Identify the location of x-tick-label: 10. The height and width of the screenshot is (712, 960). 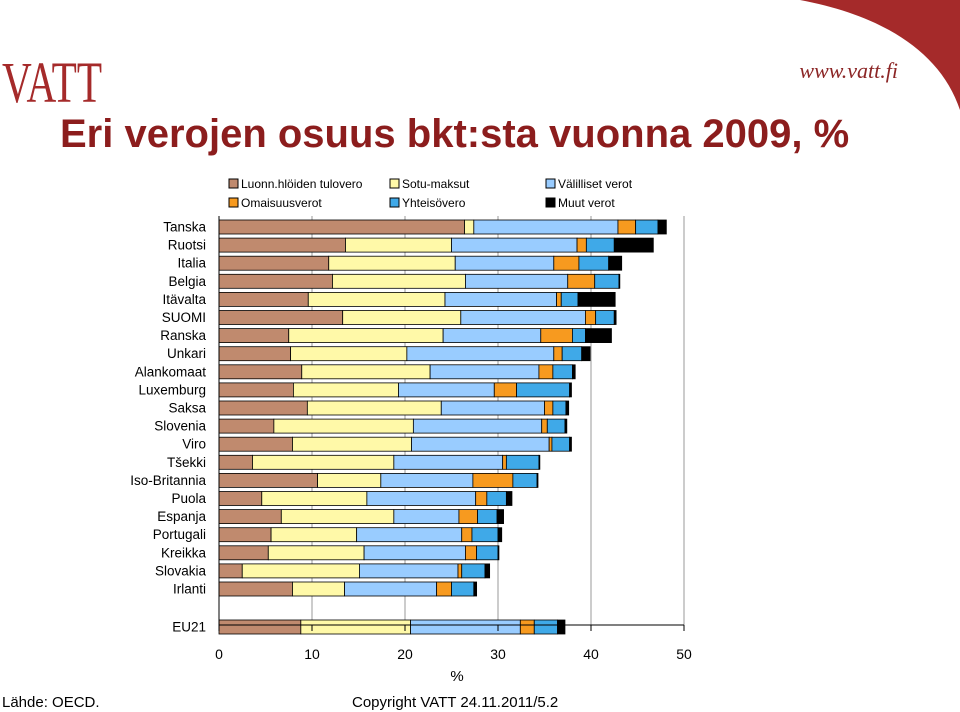
(312, 654).